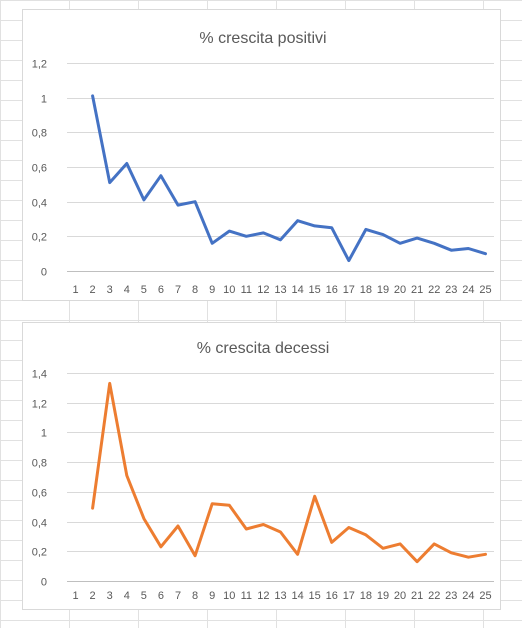 Image resolution: width=522 pixels, height=628 pixels. Describe the element at coordinates (263, 348) in the screenshot. I see `chart-title: % crescita decessi` at that location.